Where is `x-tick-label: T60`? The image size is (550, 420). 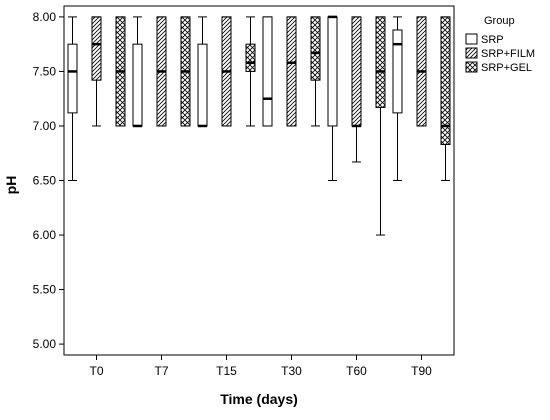
x-tick-label: T60 is located at coordinates (356, 371).